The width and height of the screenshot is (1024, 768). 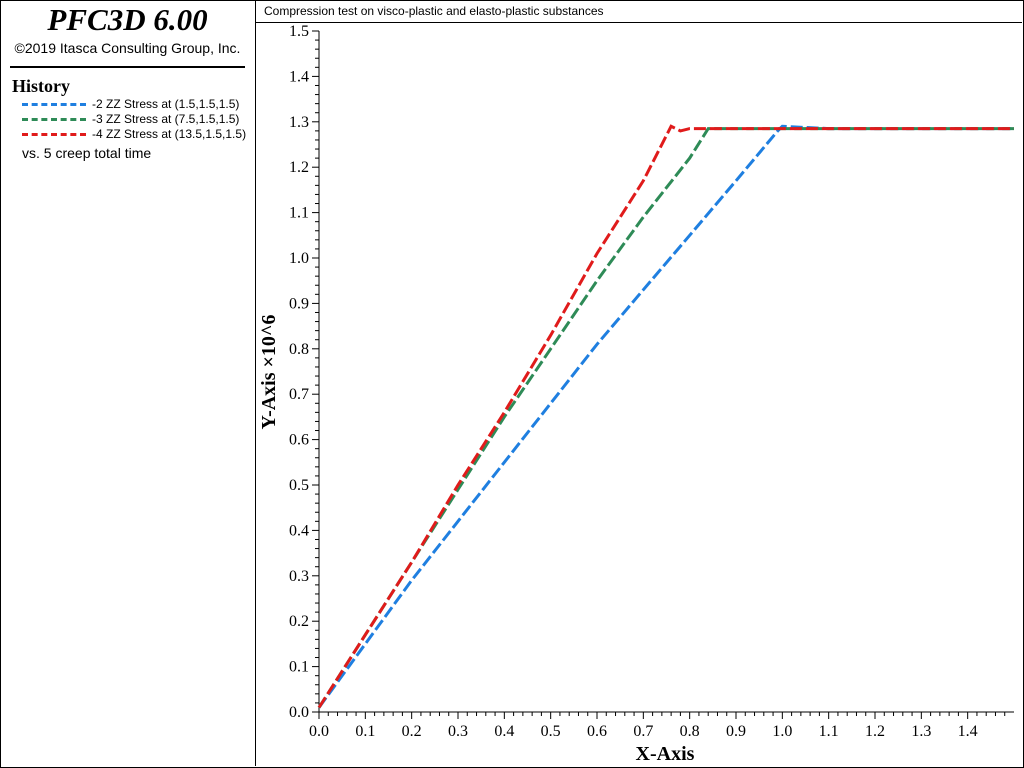 What do you see at coordinates (875, 731) in the screenshot?
I see `x-tick-label: 1.2` at bounding box center [875, 731].